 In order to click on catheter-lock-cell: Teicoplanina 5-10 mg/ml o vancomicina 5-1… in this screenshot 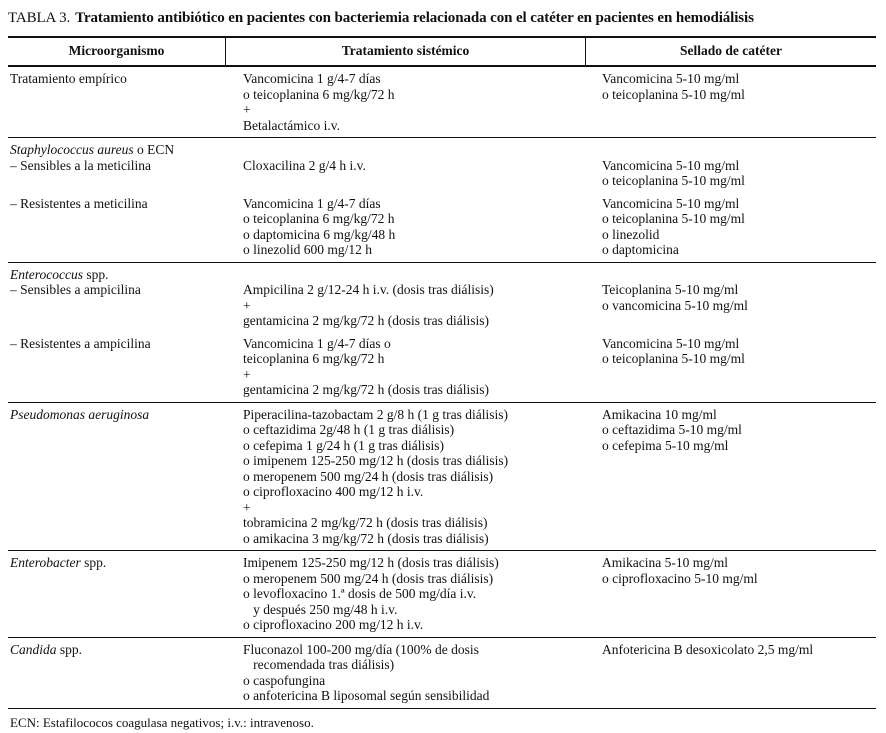, I will do `click(730, 305)`.